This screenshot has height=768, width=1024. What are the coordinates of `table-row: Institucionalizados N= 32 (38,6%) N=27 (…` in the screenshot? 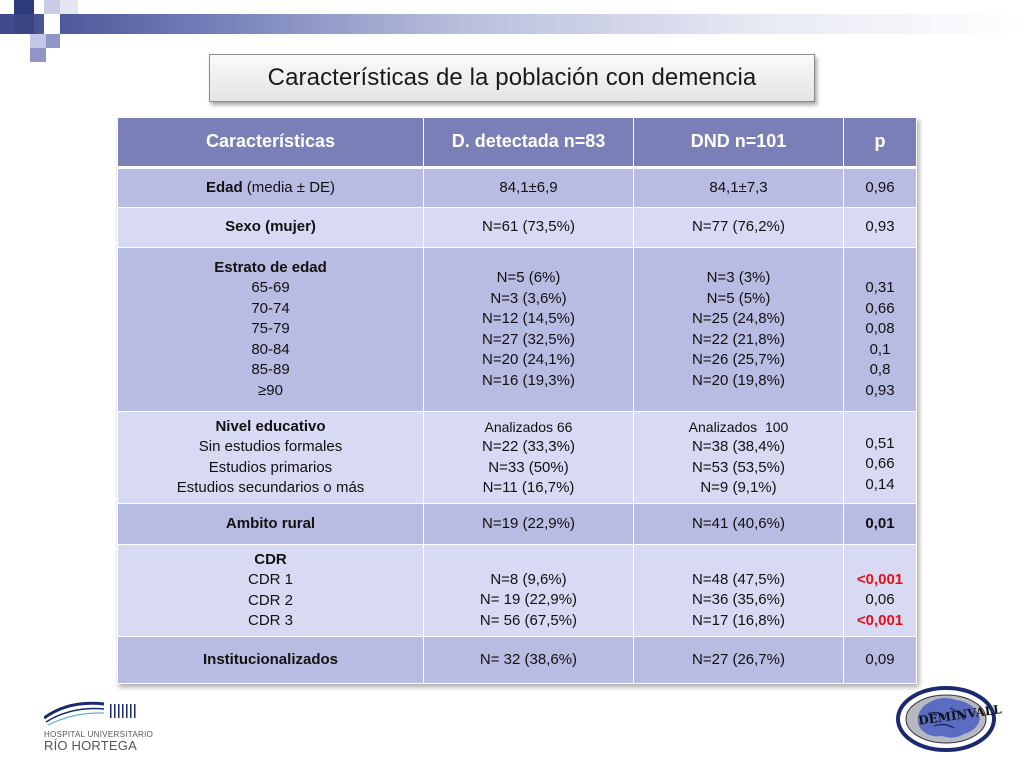 It's located at (517, 660).